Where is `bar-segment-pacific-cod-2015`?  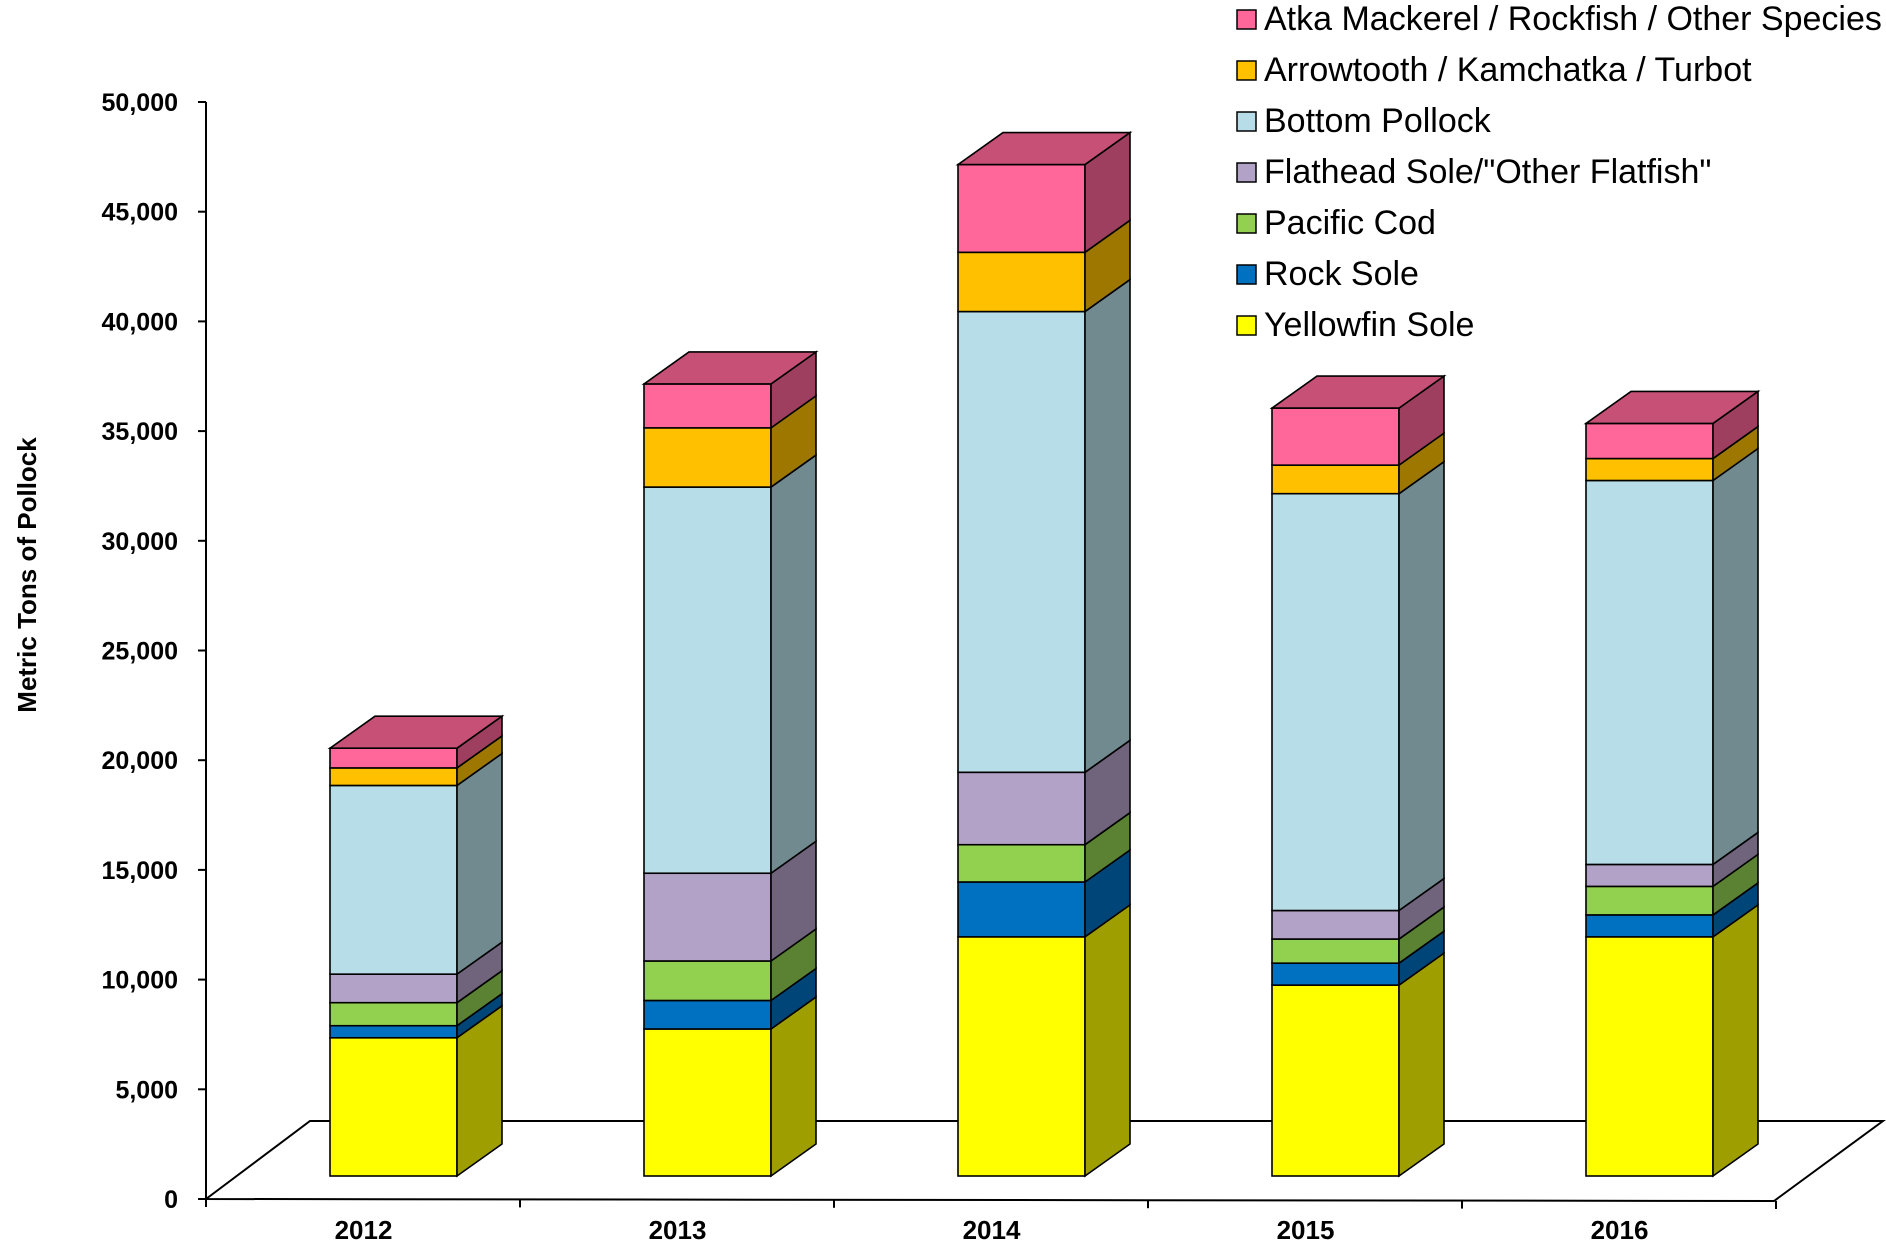 bar-segment-pacific-cod-2015 is located at coordinates (1335, 951).